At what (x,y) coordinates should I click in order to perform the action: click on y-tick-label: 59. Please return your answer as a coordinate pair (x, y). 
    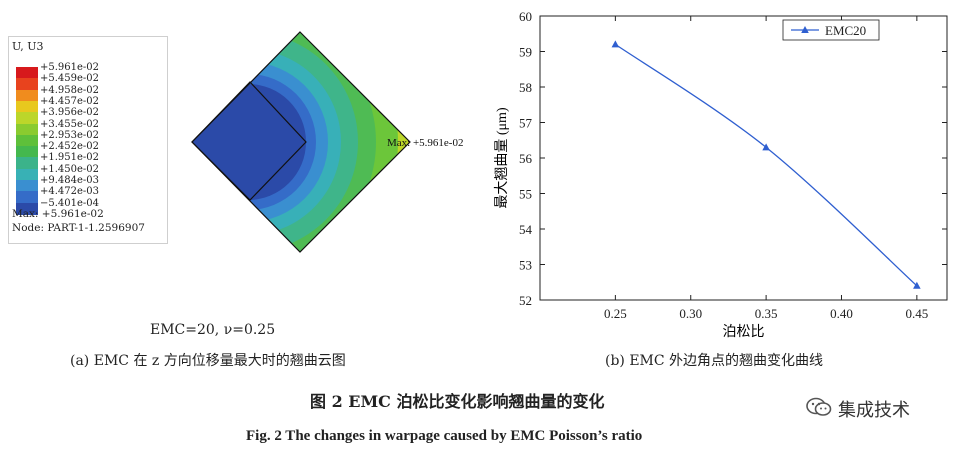
    Looking at the image, I should click on (525, 52).